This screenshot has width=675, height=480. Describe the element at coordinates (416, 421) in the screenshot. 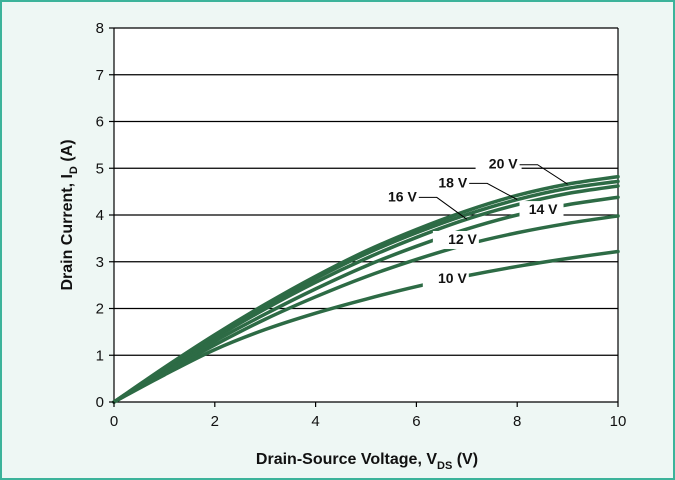

I see `x-tick-label: 6` at that location.